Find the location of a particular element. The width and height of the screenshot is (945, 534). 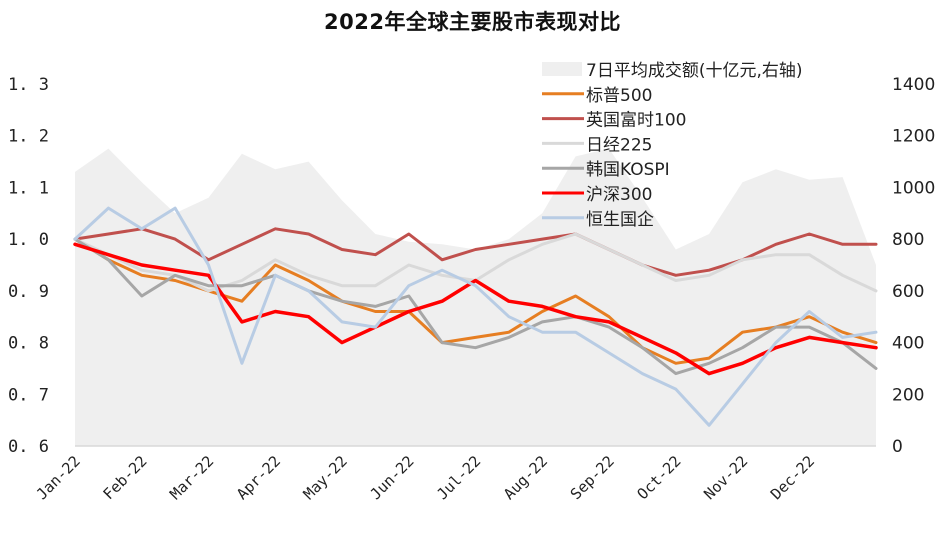

legend-label: 恒生国企 is located at coordinates (620, 220).